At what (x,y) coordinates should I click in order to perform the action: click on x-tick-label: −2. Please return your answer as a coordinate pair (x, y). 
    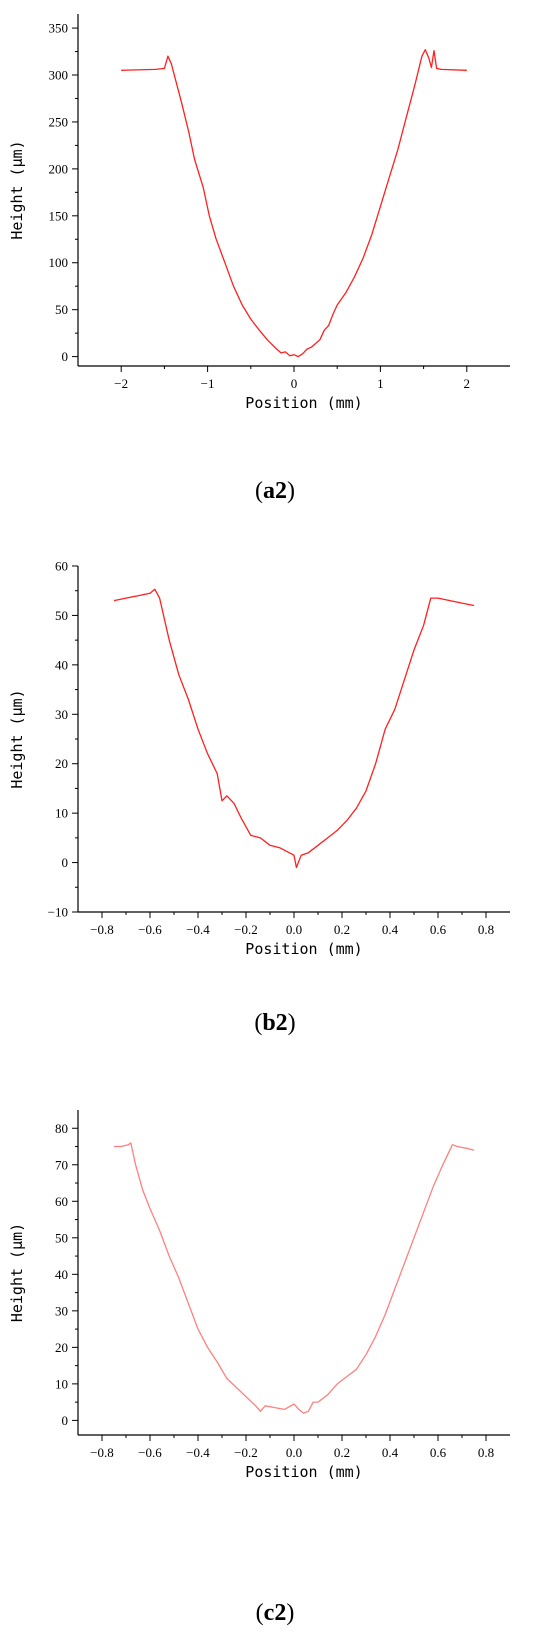
    Looking at the image, I should click on (121, 383).